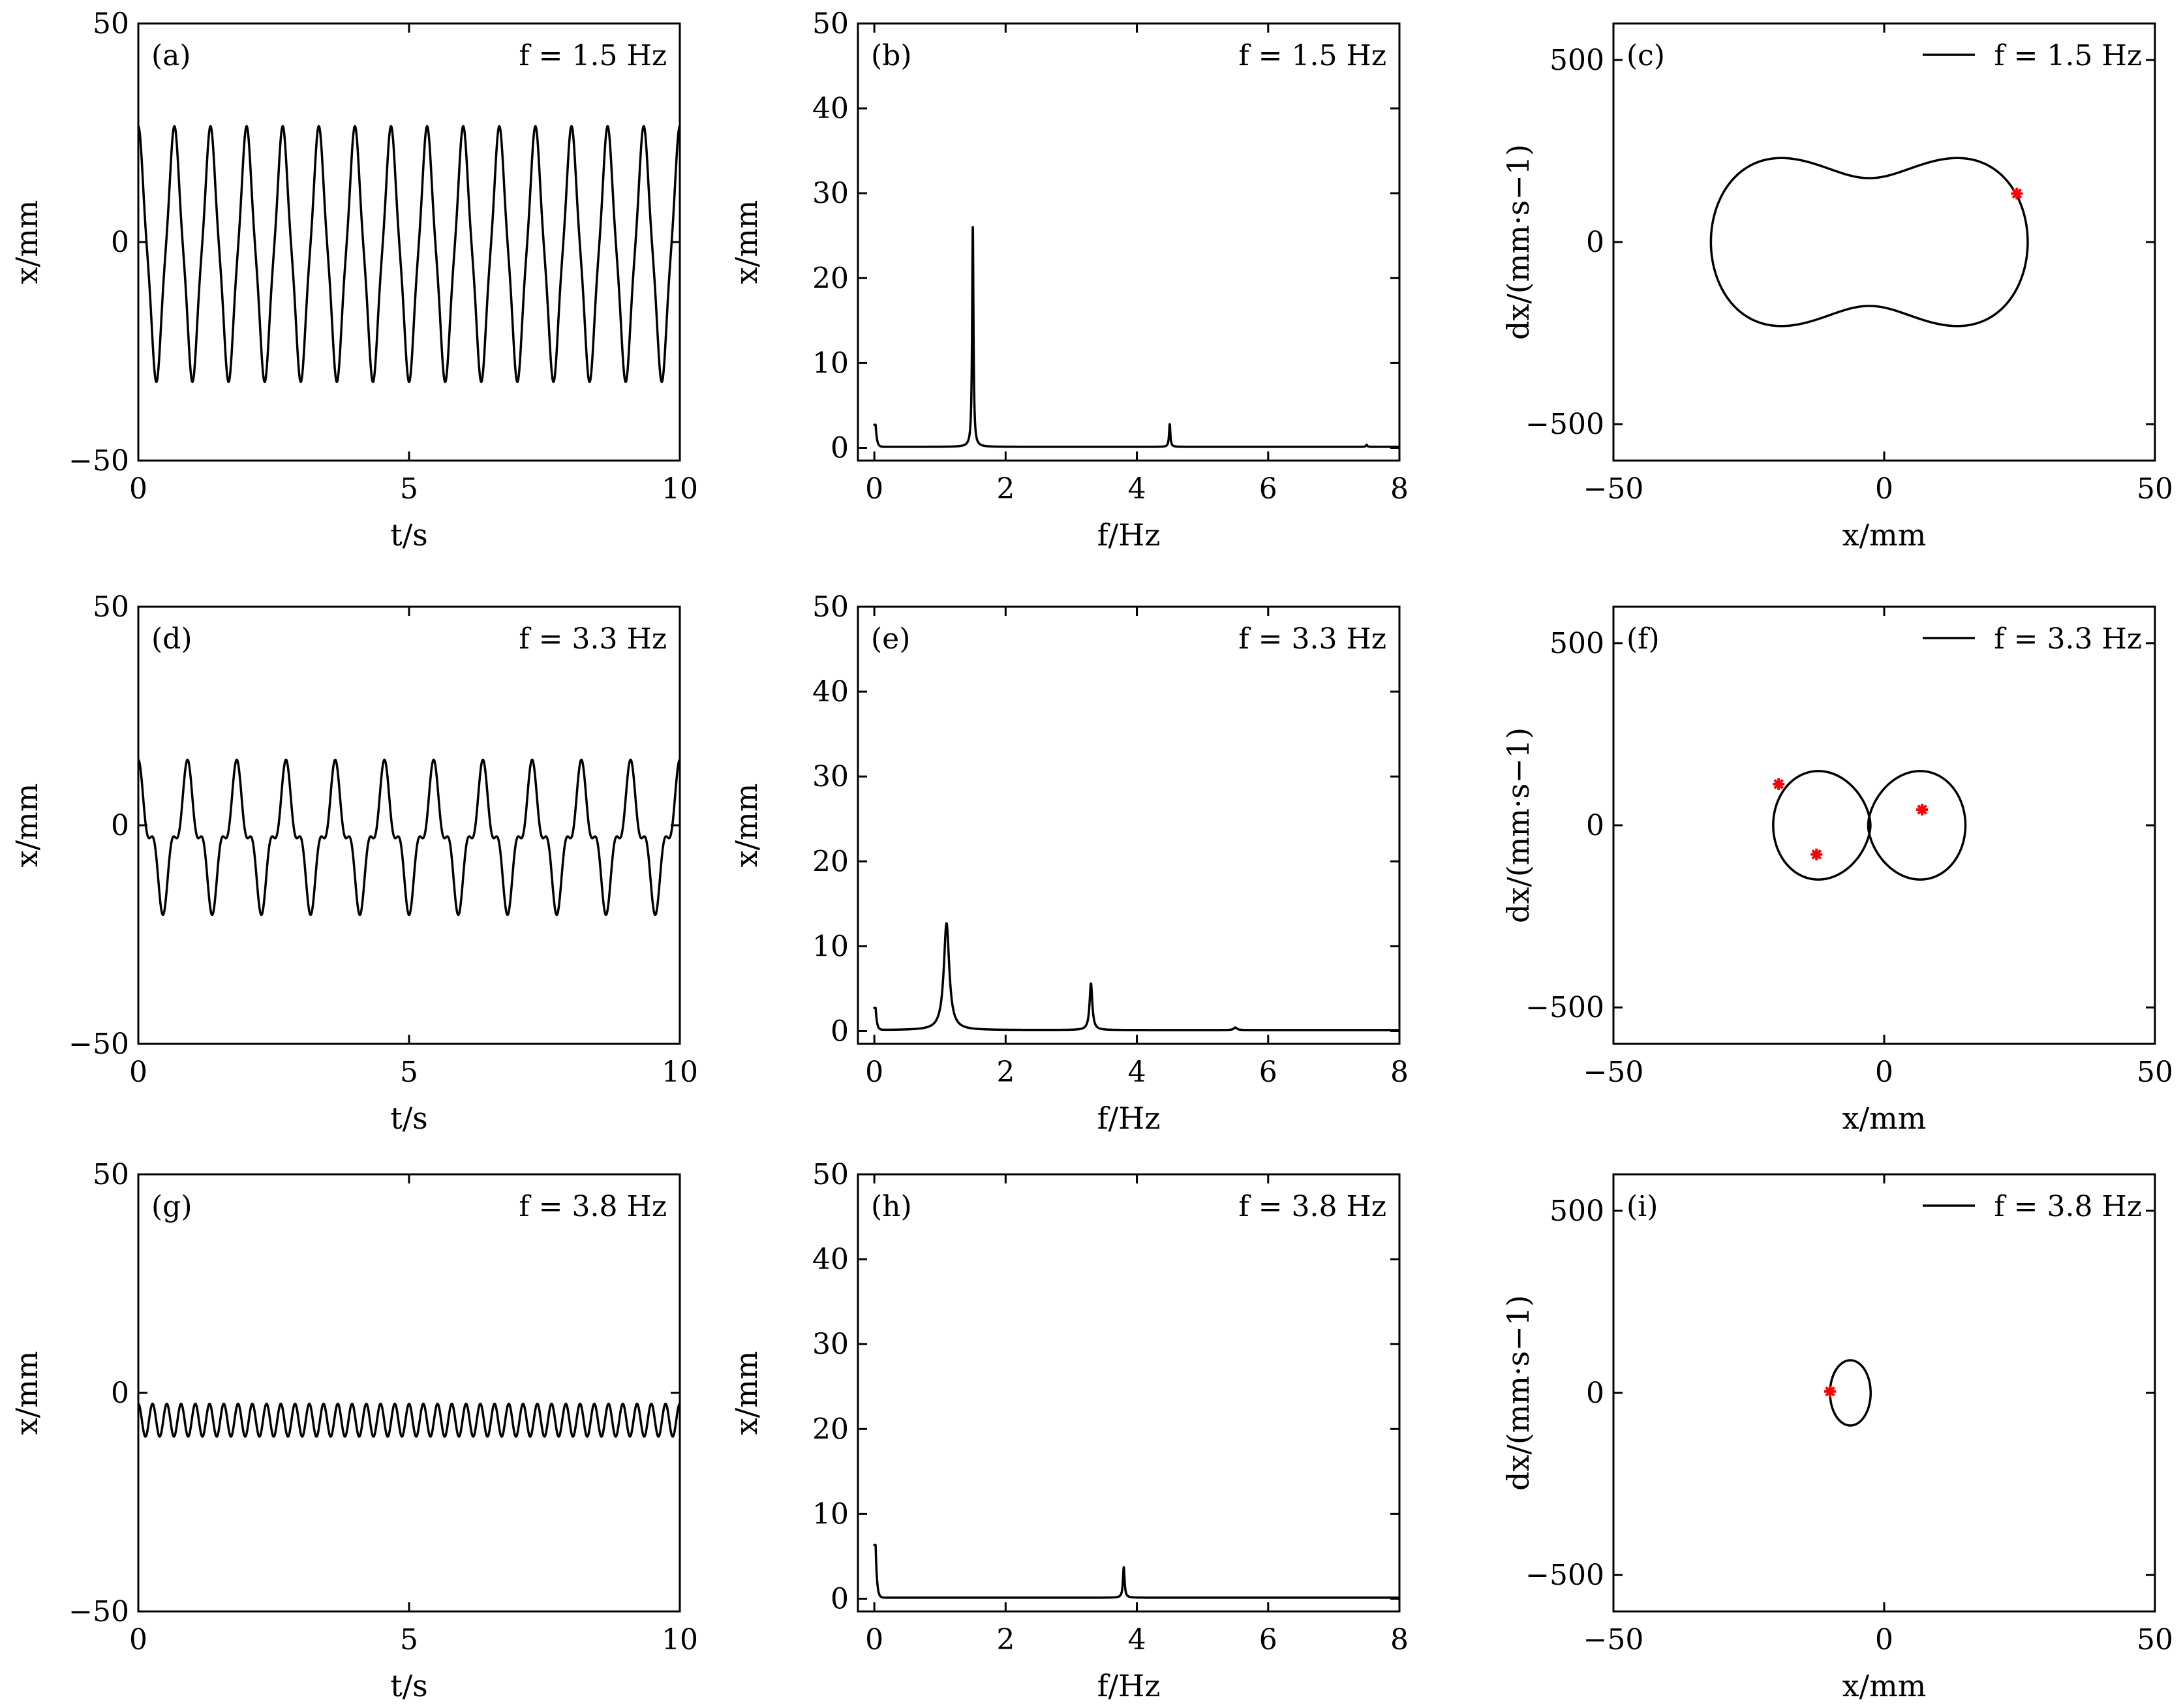 The image size is (2183, 1708). I want to click on panel-label: (b), so click(891, 56).